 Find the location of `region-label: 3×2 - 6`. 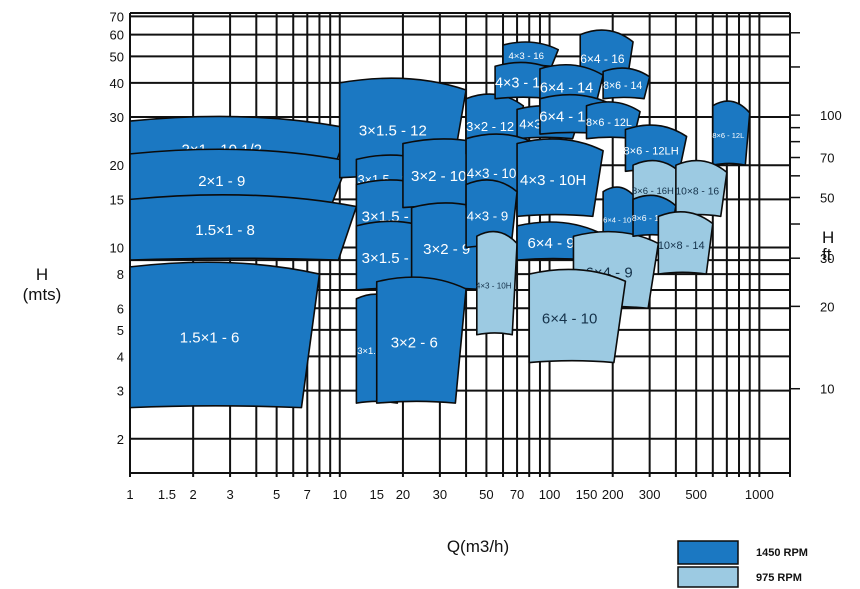

region-label: 3×2 - 6 is located at coordinates (414, 343).